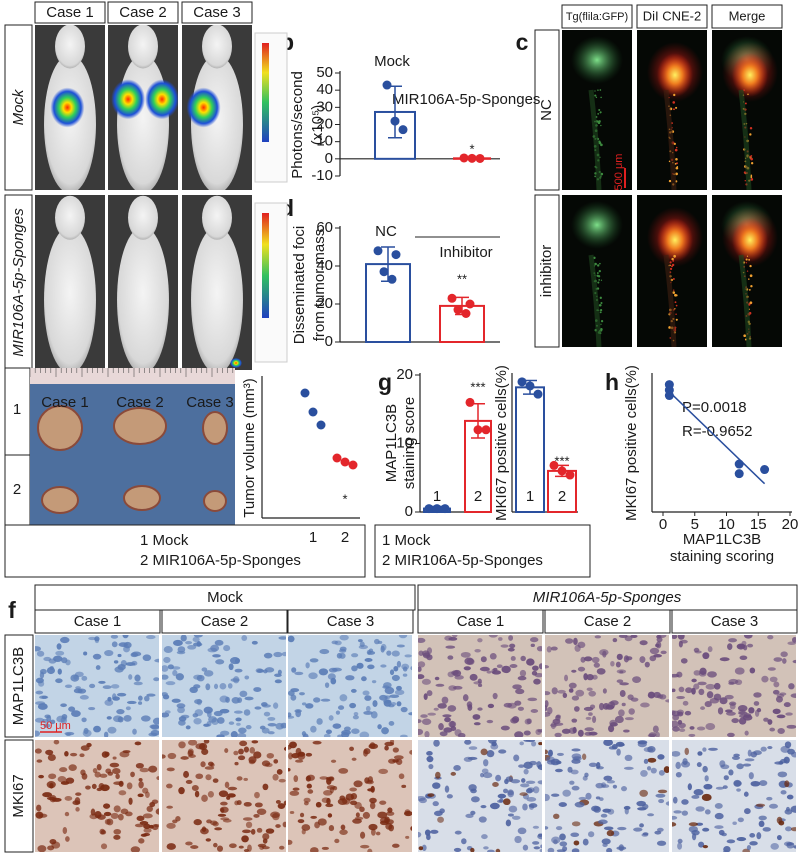 This screenshot has width=800, height=855. I want to click on annotation: *, so click(344, 498).